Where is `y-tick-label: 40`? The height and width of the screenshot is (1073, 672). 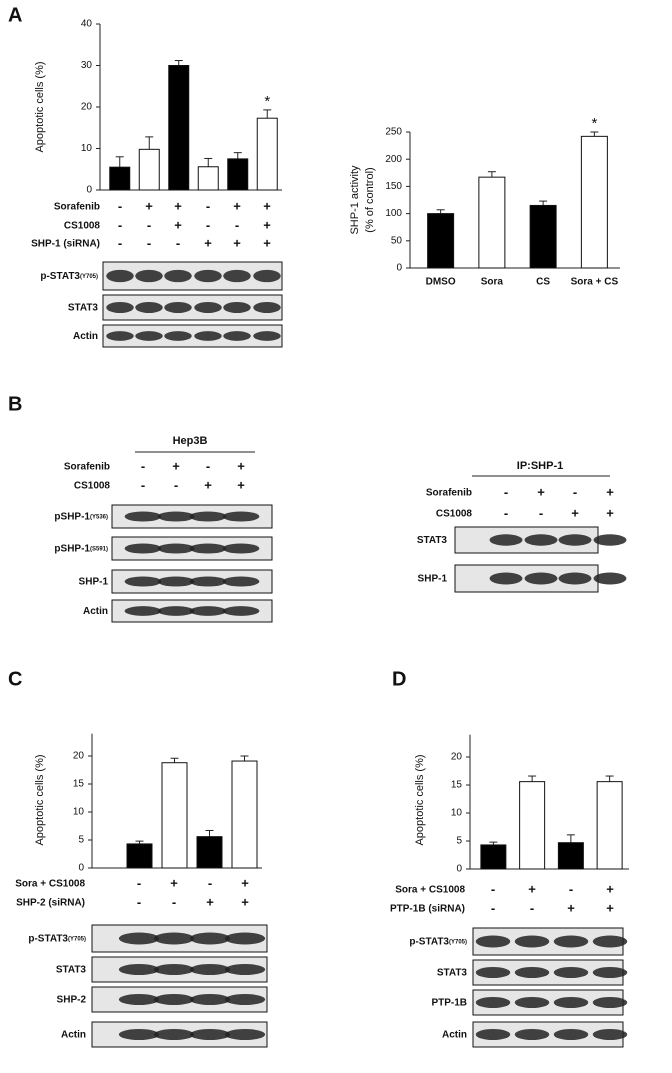 y-tick-label: 40 is located at coordinates (87, 24).